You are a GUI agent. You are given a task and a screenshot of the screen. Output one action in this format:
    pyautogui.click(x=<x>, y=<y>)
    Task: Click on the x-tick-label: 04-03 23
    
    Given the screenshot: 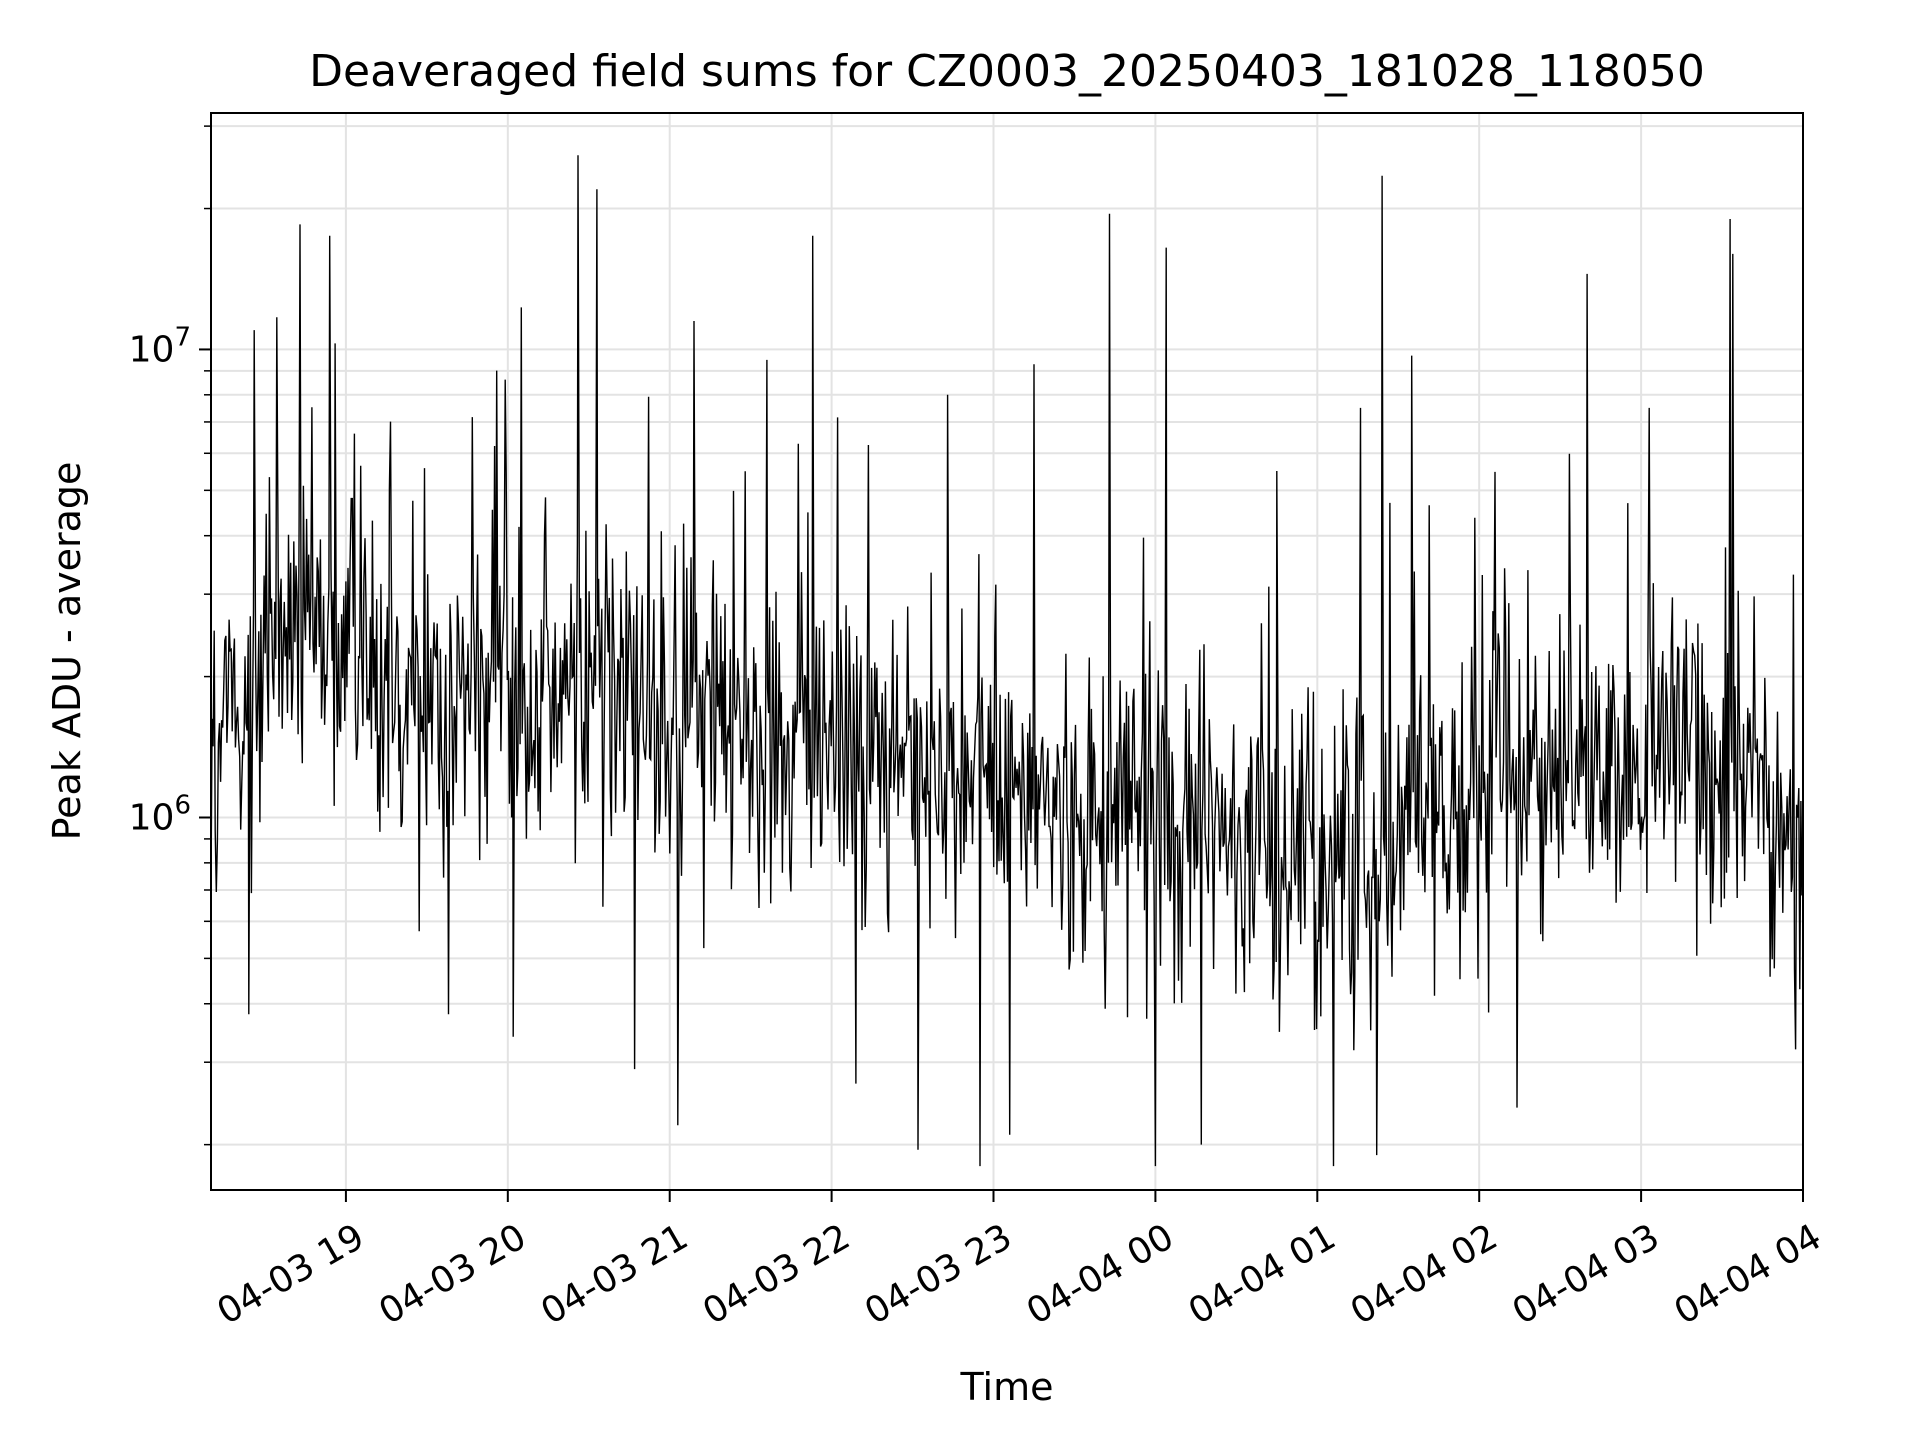 What is the action you would take?
    pyautogui.click(x=938, y=1274)
    